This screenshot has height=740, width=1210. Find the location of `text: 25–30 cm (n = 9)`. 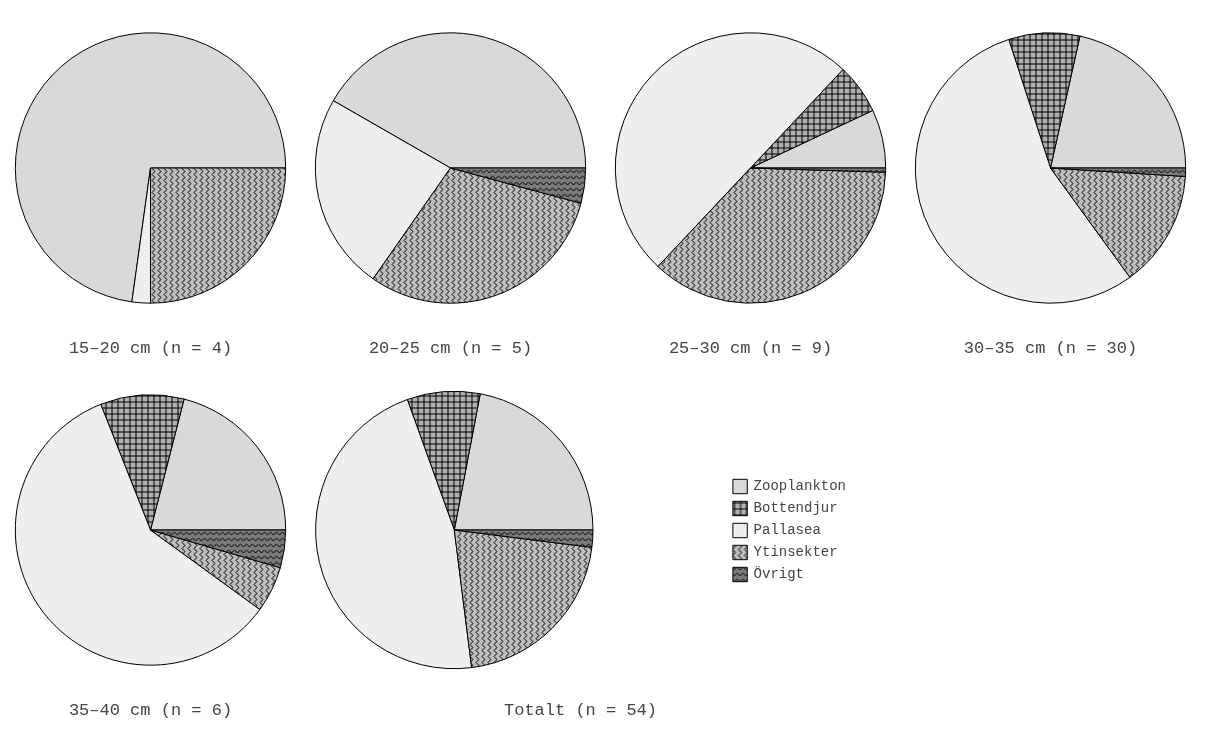

text: 25–30 cm (n = 9) is located at coordinates (750, 348).